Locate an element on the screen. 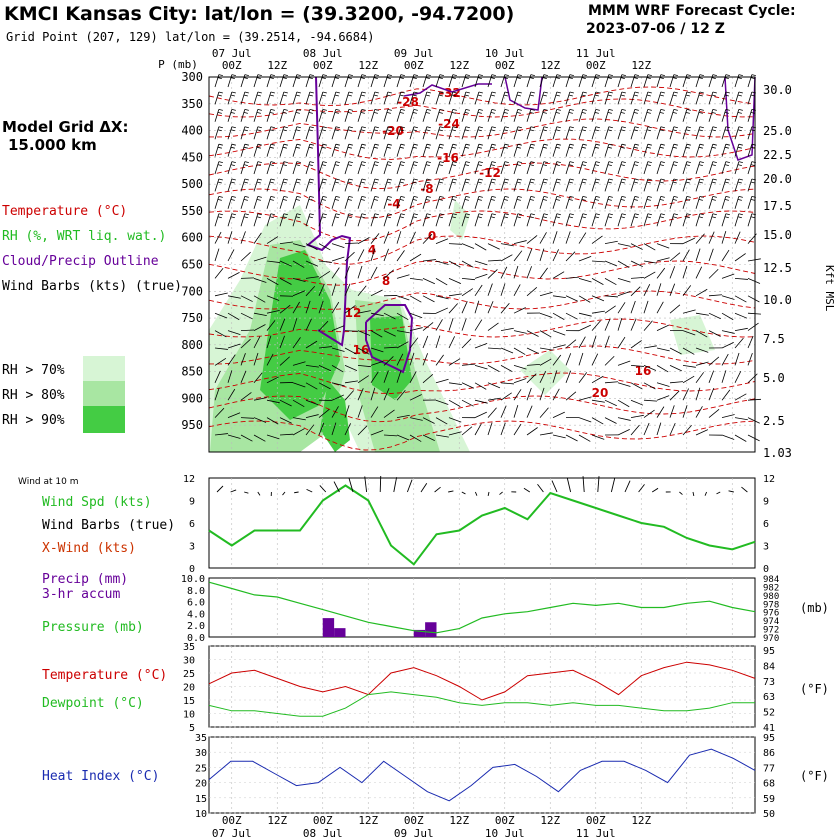  legend-cloud: Cloud/Precip Outline is located at coordinates (80, 261).